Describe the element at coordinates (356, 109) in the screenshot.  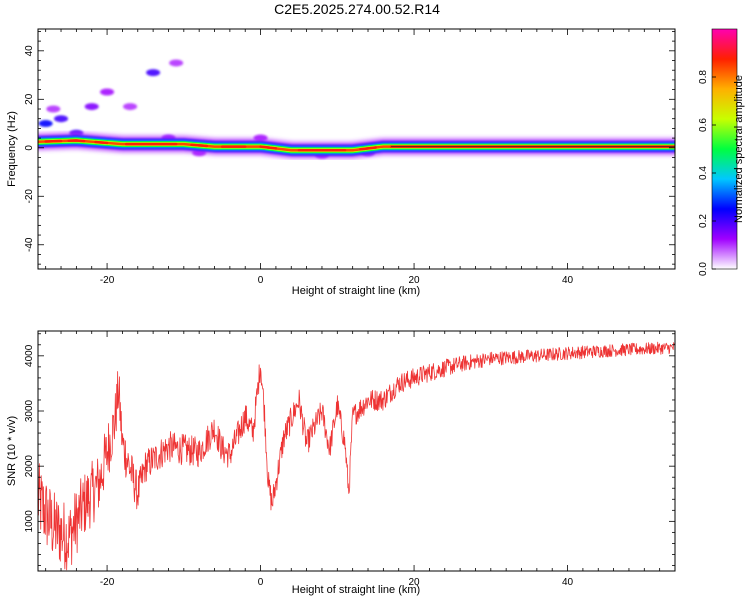
I see `spectrogram-plot-area` at that location.